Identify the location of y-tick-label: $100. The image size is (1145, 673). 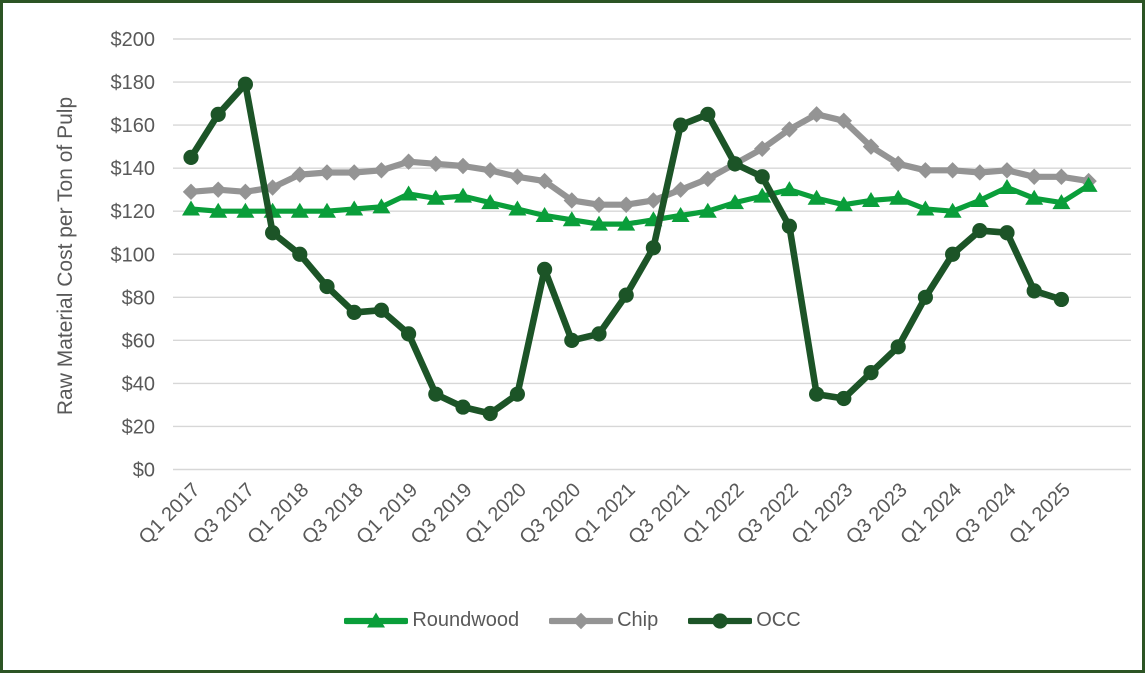
(133, 255).